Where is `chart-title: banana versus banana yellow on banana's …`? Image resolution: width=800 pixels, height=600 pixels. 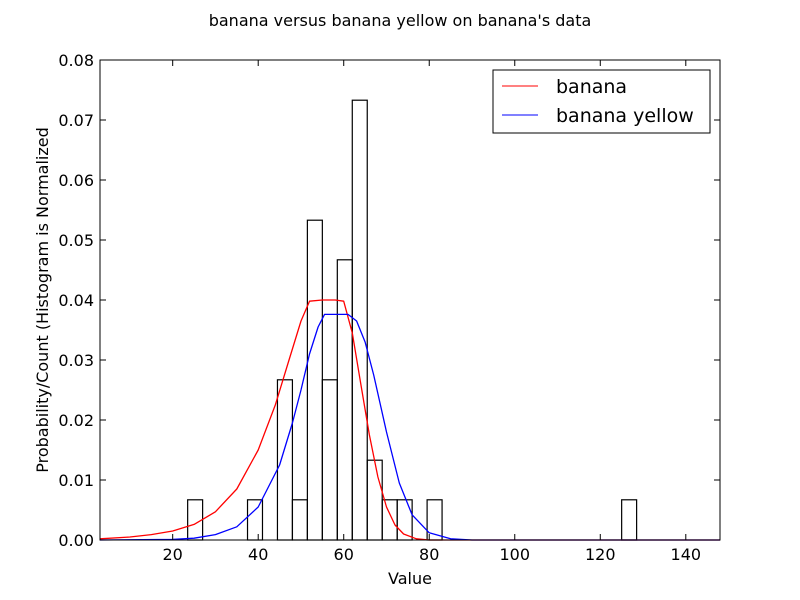 chart-title: banana versus banana yellow on banana's … is located at coordinates (400, 20).